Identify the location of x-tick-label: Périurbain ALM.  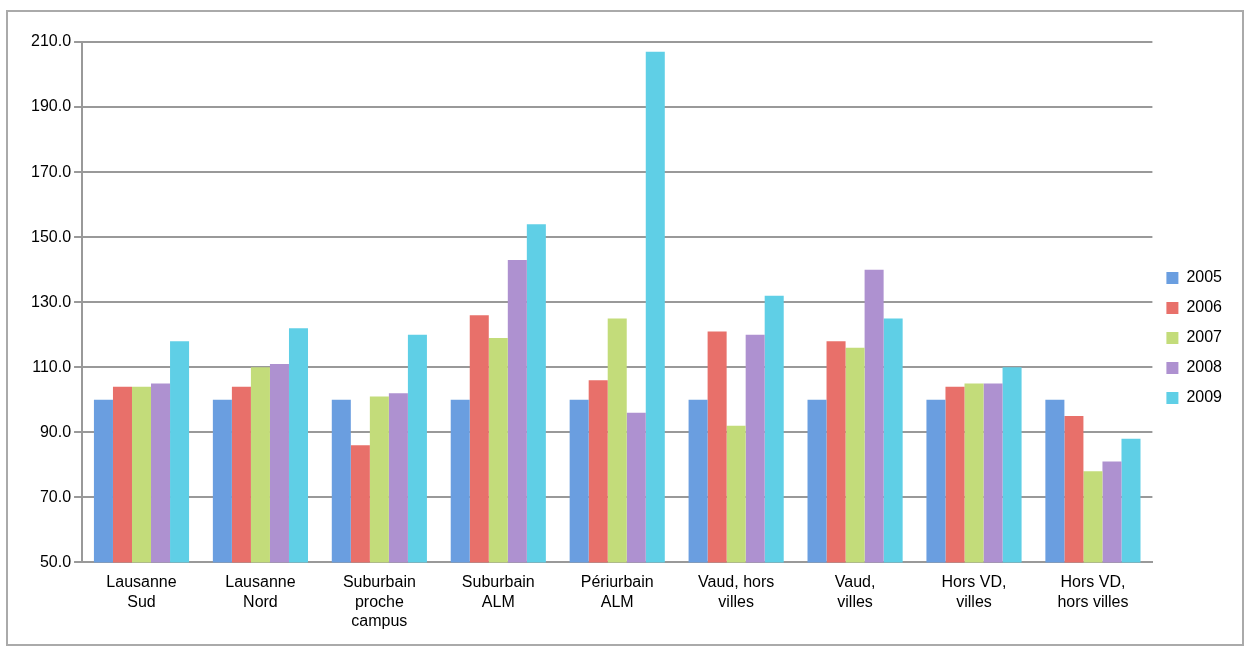
(617, 591).